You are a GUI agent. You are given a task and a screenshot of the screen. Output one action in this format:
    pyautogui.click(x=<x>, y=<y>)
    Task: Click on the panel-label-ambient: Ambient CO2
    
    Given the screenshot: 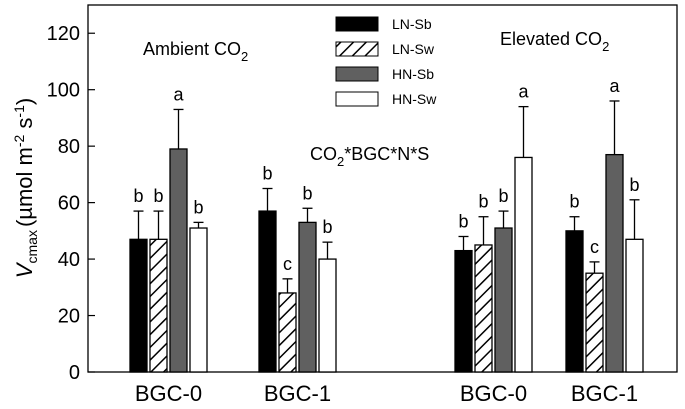 What is the action you would take?
    pyautogui.click(x=195, y=51)
    